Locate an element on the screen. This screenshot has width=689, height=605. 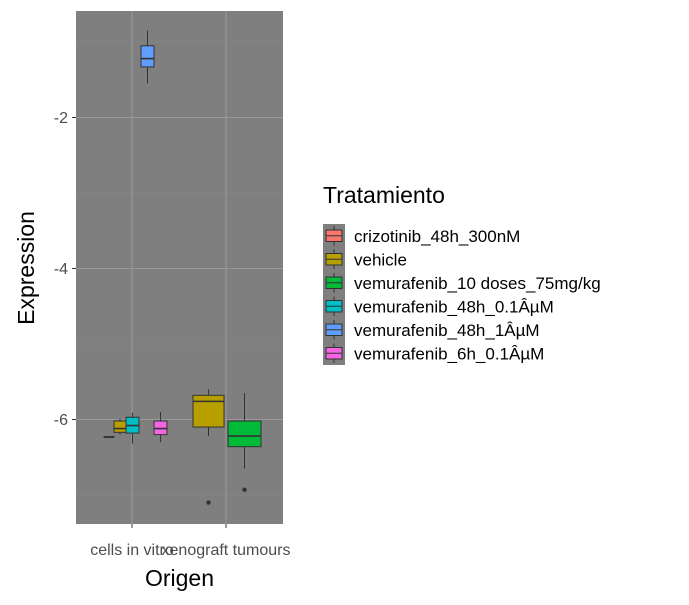
box-xenograft-tumours-vemurafenib-10-doses-75mg-kg is located at coordinates (244, 442).